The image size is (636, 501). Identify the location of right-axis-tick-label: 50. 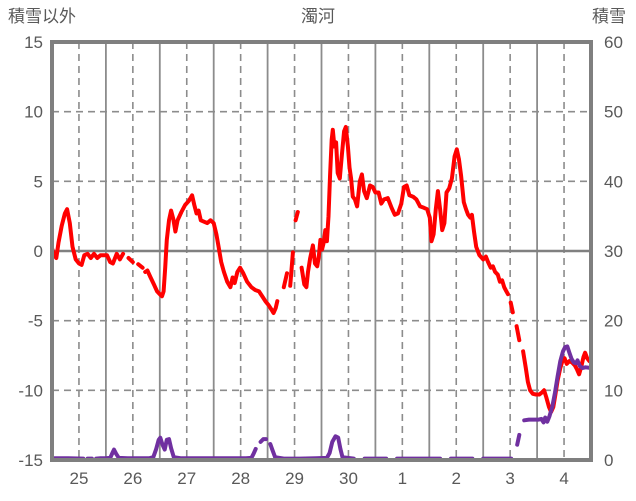
(613, 112).